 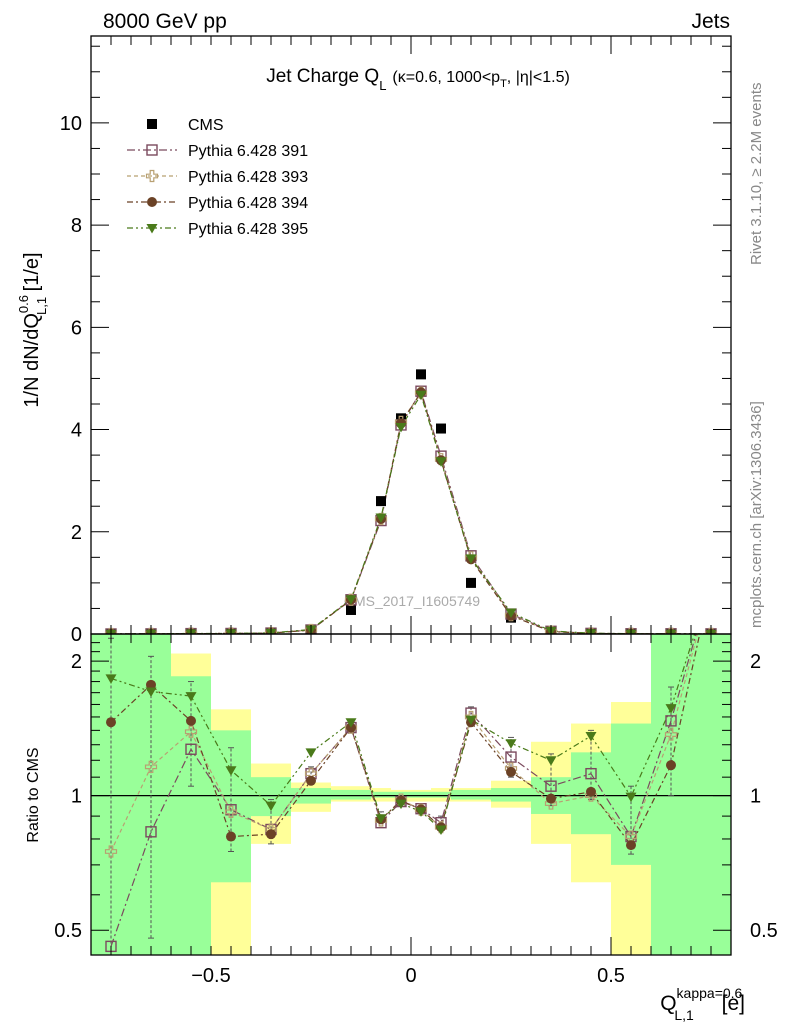 What do you see at coordinates (76, 662) in the screenshot?
I see `ratio-y-tick-label: 2` at bounding box center [76, 662].